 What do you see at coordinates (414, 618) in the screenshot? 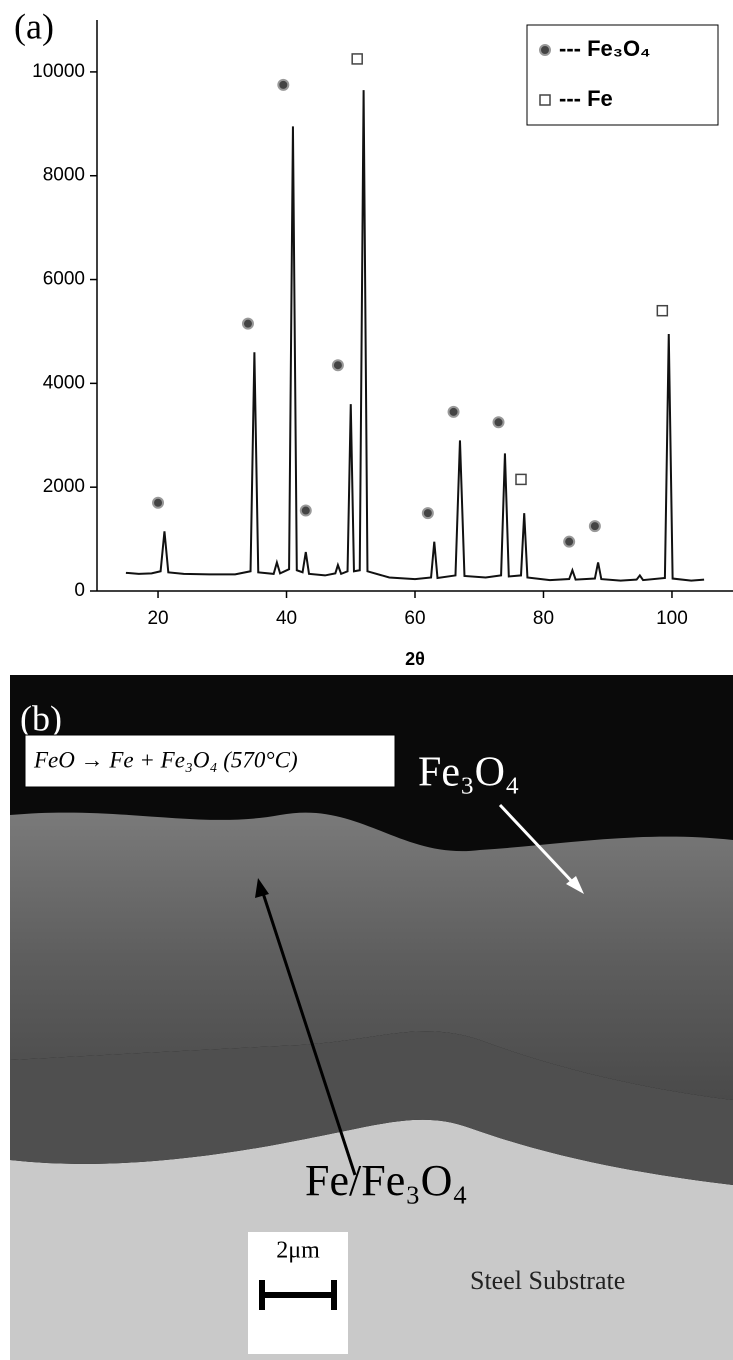
I see `x-tick-label: 60` at bounding box center [414, 618].